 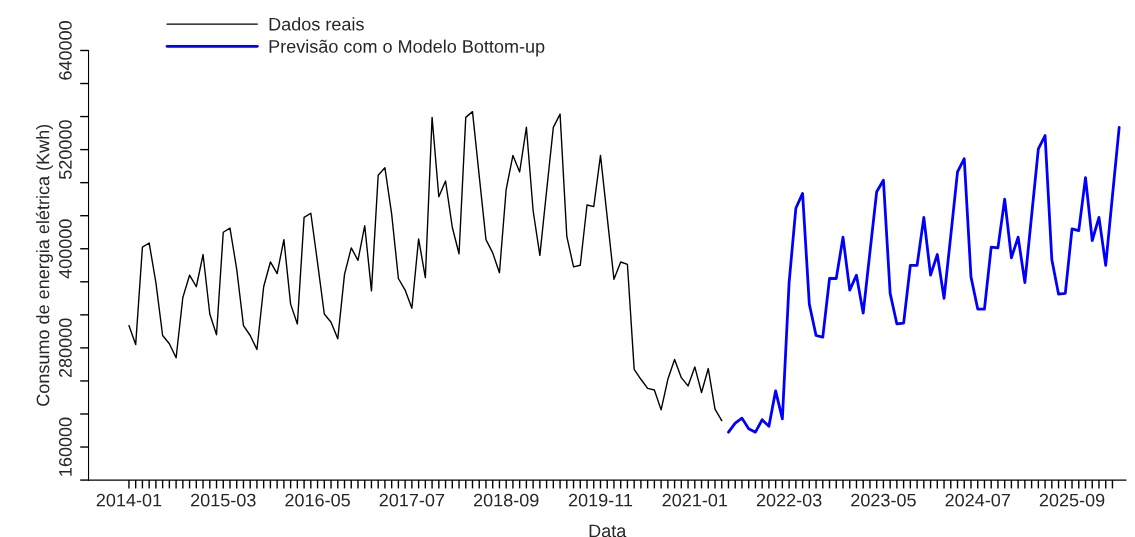 I want to click on x-tick-label: 2017-07, so click(x=412, y=500).